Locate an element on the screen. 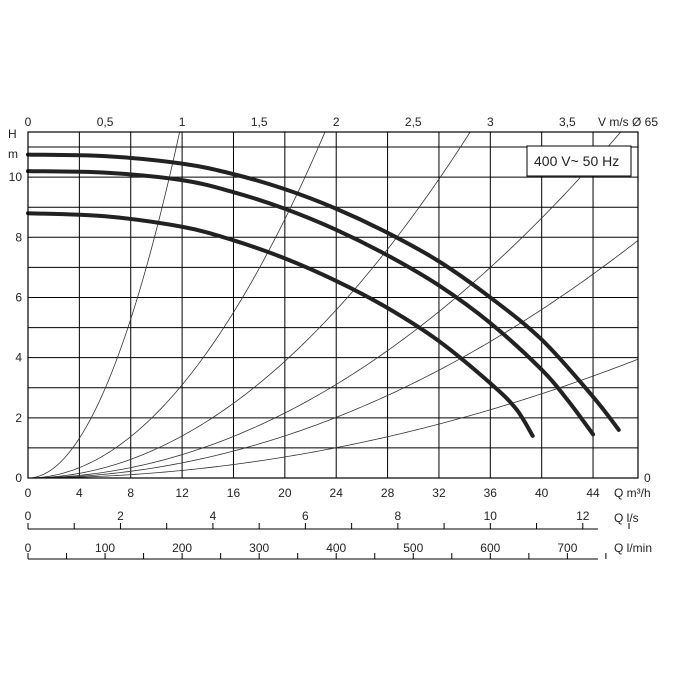  lmin-tick-label: 300 is located at coordinates (259, 548).